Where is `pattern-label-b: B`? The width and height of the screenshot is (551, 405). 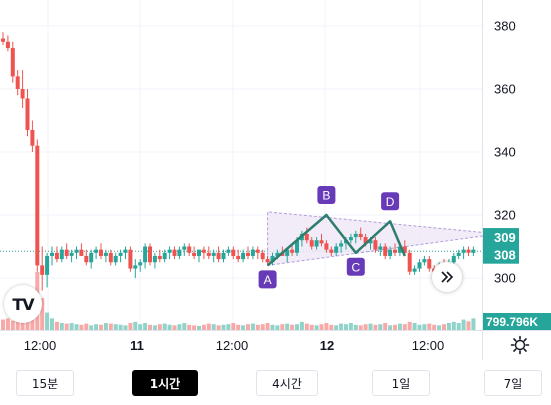
pattern-label-b: B is located at coordinates (326, 196).